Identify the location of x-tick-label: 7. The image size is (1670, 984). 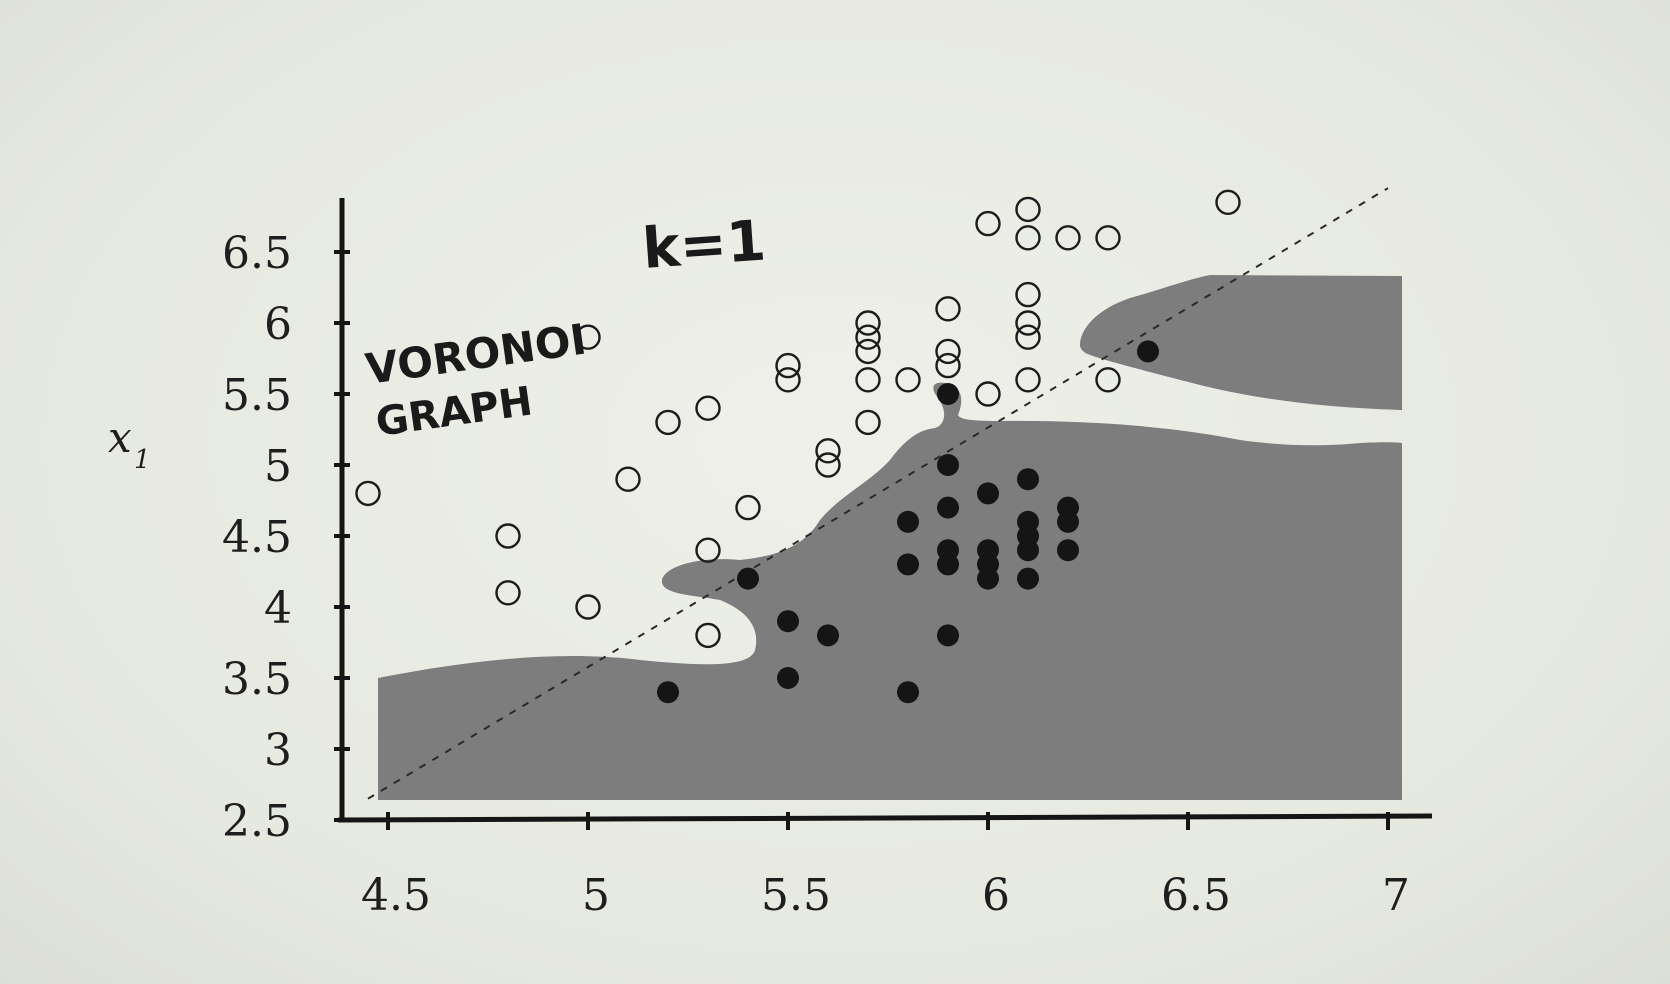
(1396, 895).